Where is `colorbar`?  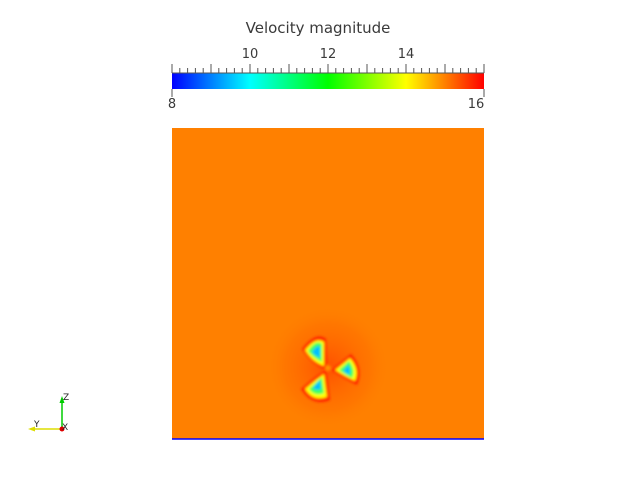 colorbar is located at coordinates (328, 80).